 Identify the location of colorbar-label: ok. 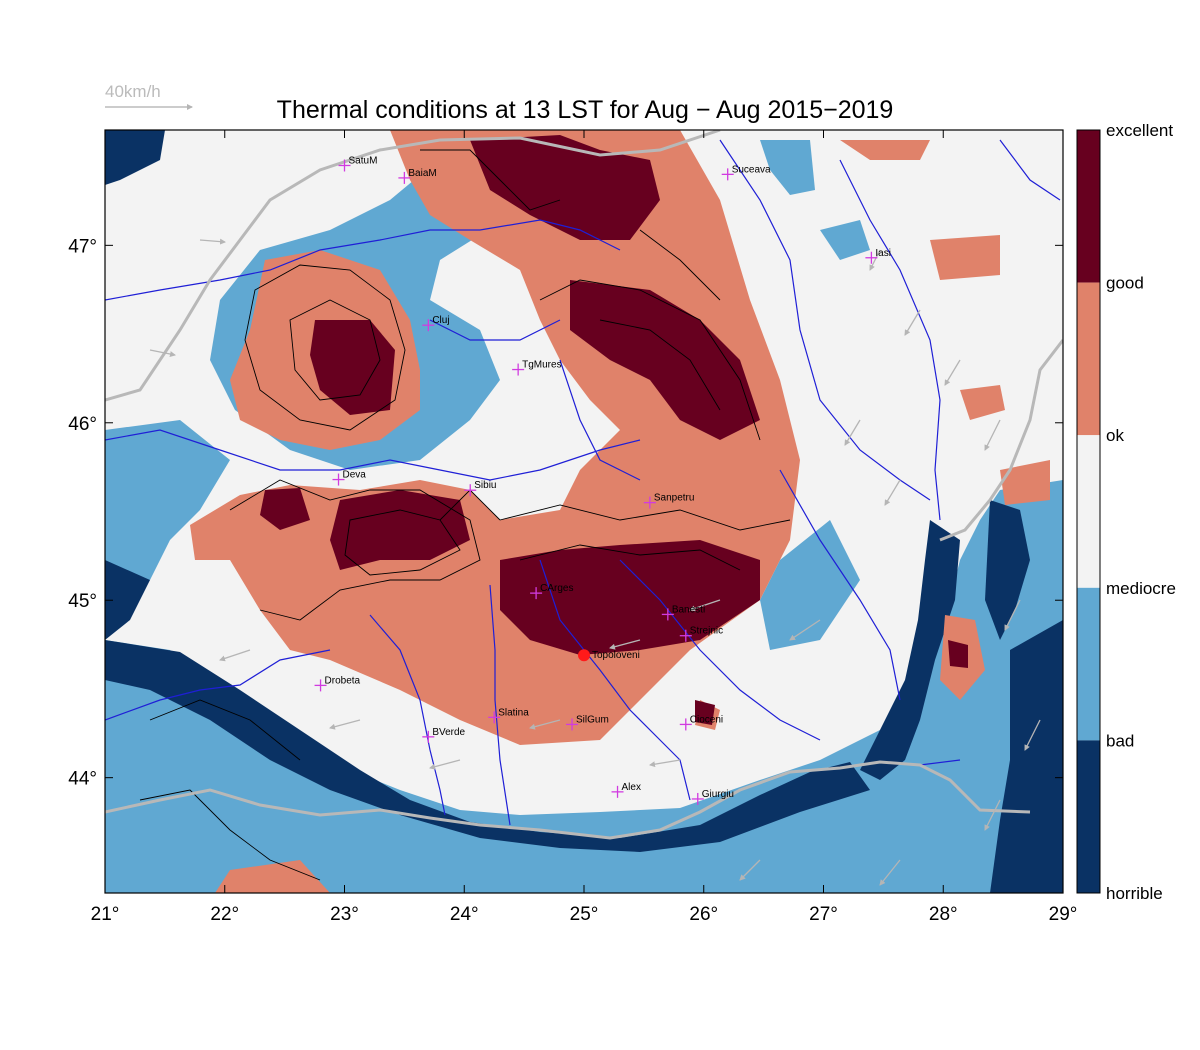
(1115, 435).